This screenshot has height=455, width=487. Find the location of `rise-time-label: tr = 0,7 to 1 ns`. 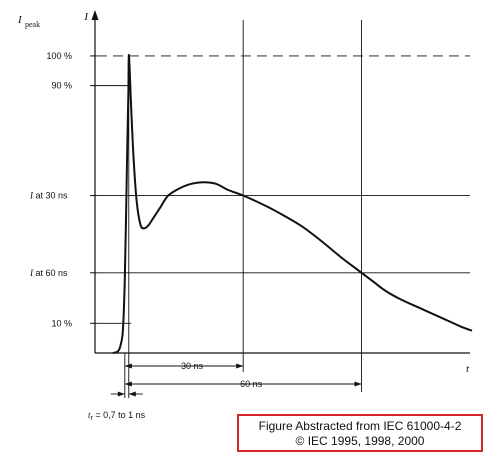

rise-time-label: tr = 0,7 to 1 ns is located at coordinates (117, 416).